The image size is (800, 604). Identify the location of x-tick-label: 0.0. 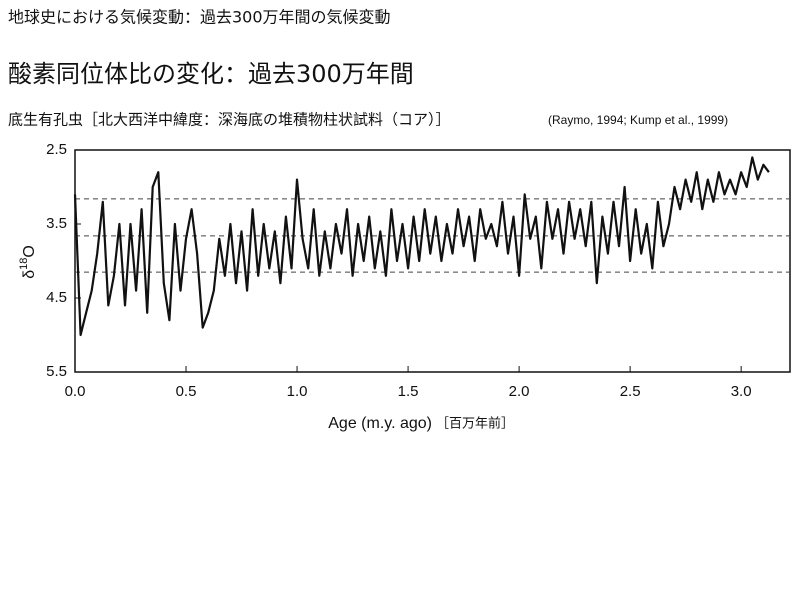
(75, 391).